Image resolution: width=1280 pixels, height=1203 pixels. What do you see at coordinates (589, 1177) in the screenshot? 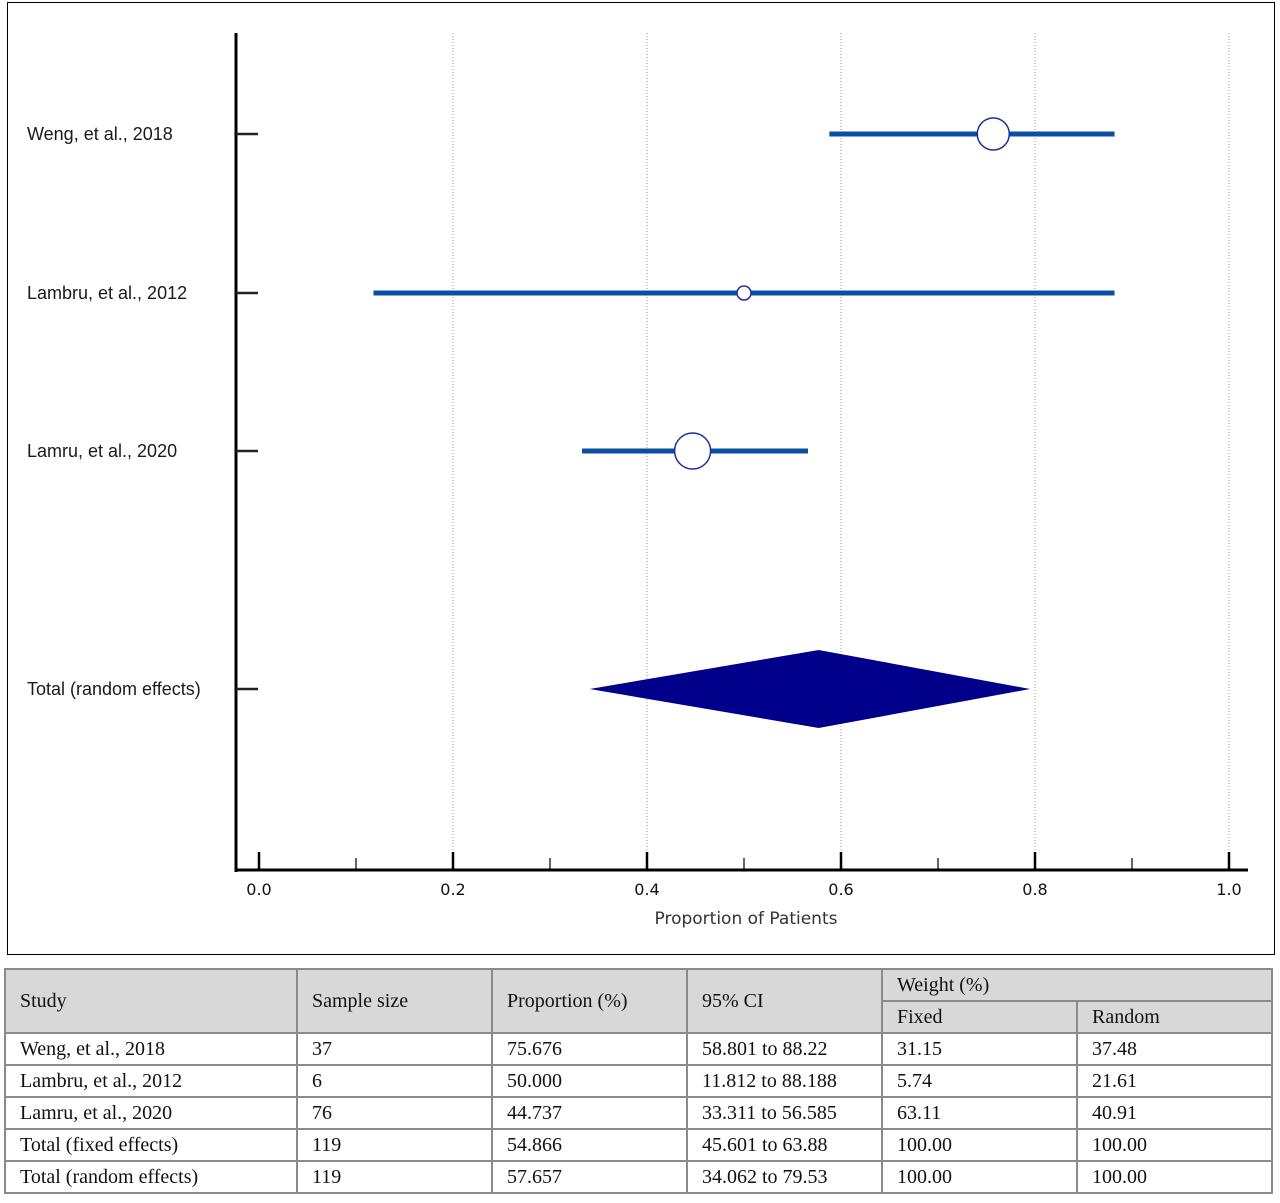
I see `cell-proportion: 57.657` at bounding box center [589, 1177].